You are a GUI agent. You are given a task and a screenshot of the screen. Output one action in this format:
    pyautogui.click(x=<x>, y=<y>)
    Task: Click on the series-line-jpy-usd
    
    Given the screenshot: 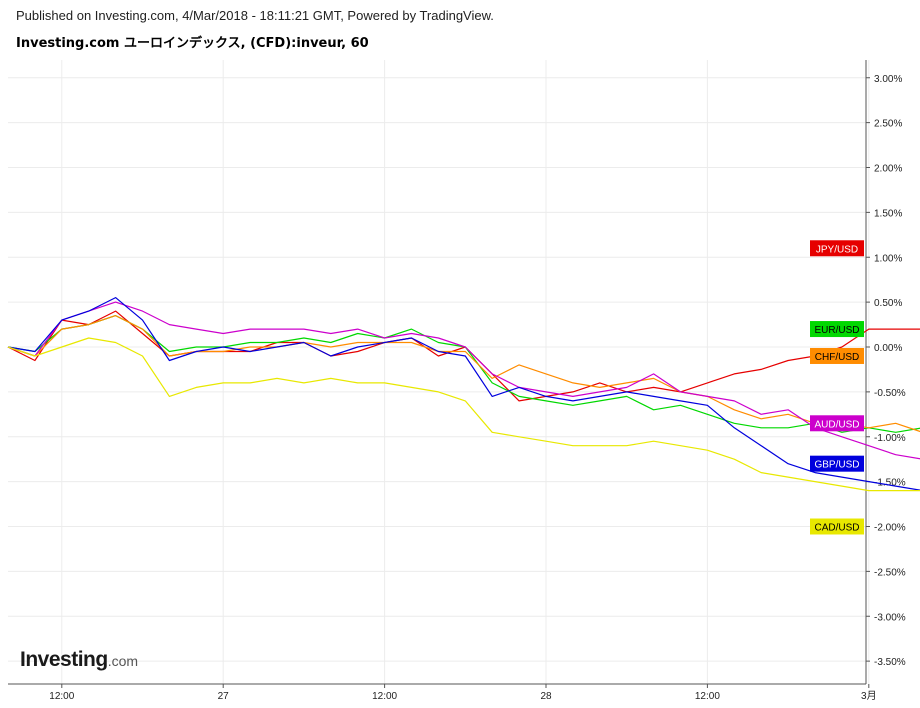 What is the action you would take?
    pyautogui.click(x=463, y=356)
    